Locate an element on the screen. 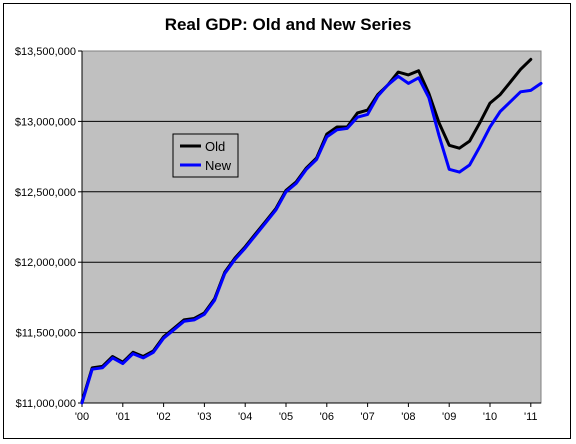  x-tick-label: '08 is located at coordinates (408, 417).